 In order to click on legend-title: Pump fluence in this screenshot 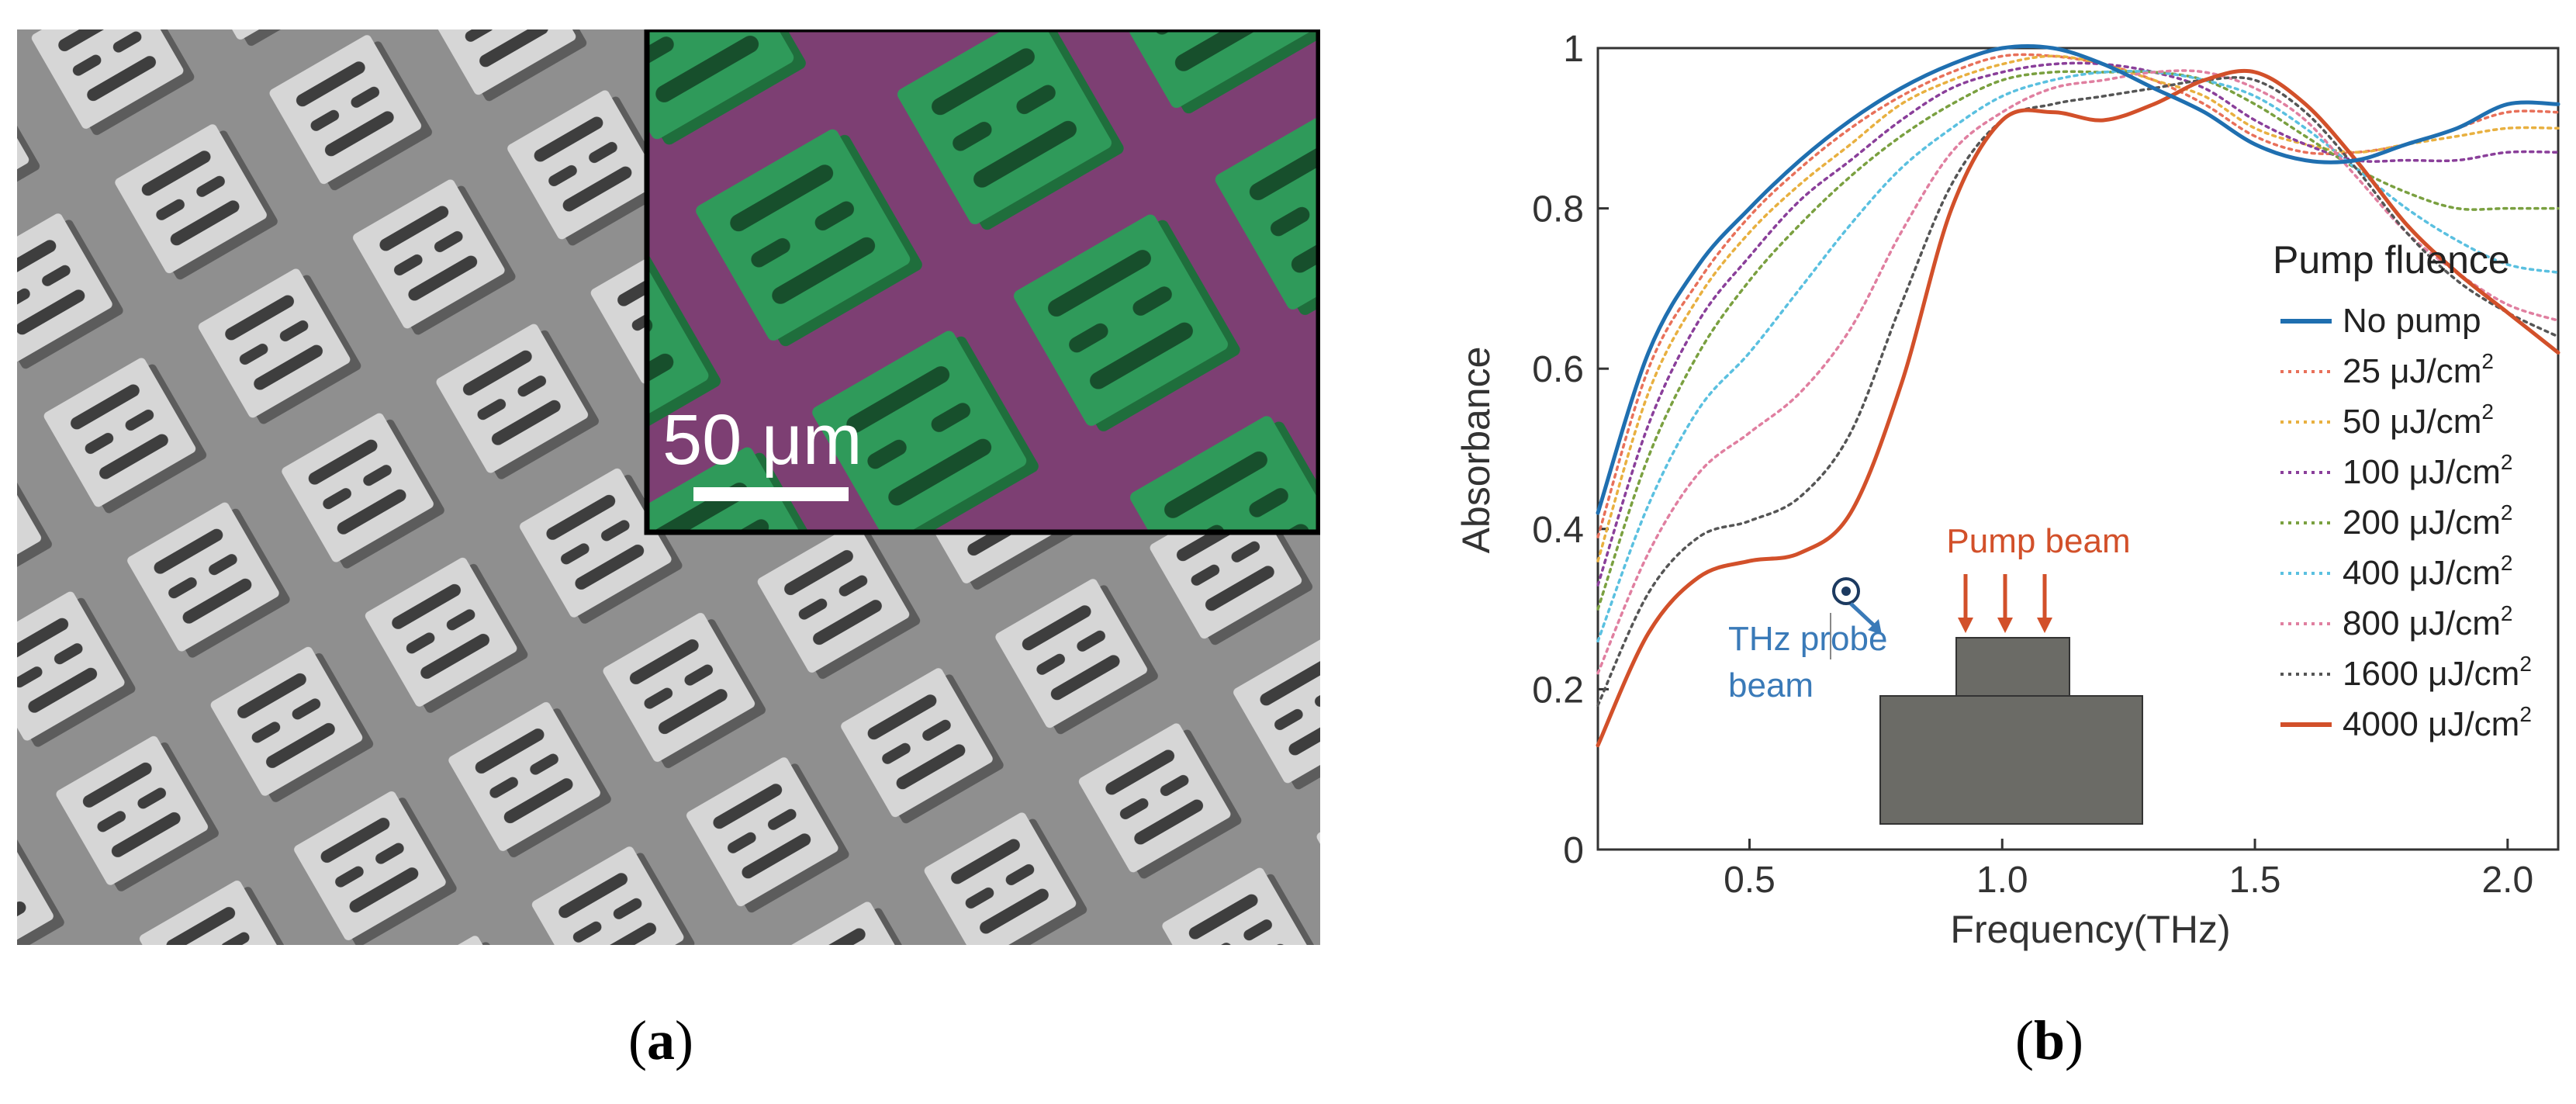, I will do `click(2391, 260)`.